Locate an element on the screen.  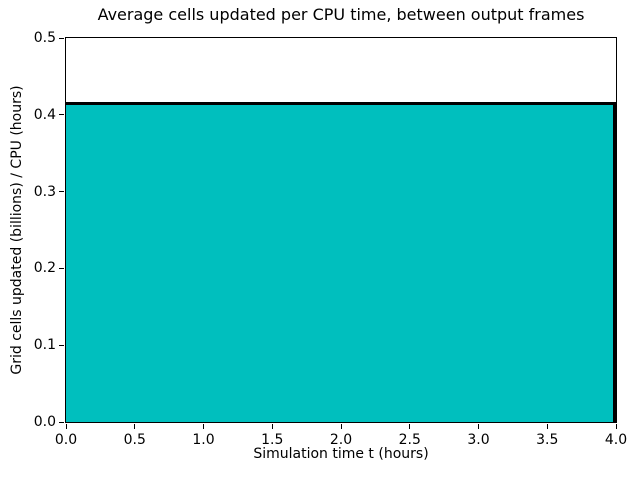
x-tick: 2.0 is located at coordinates (341, 436).